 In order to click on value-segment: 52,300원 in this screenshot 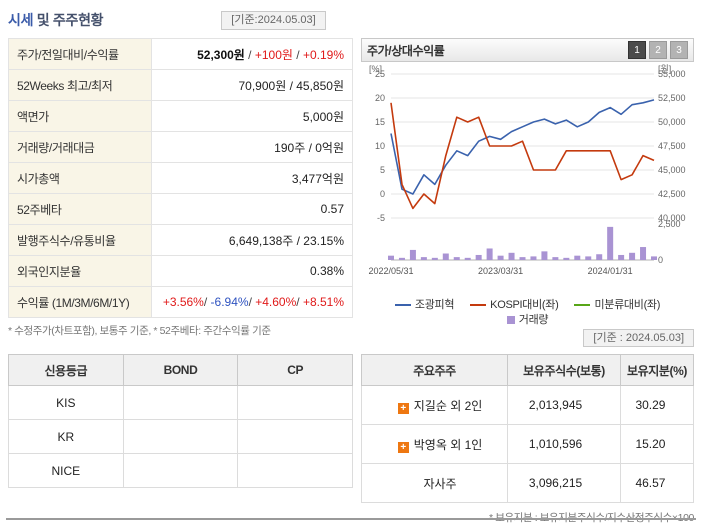, I will do `click(221, 54)`.